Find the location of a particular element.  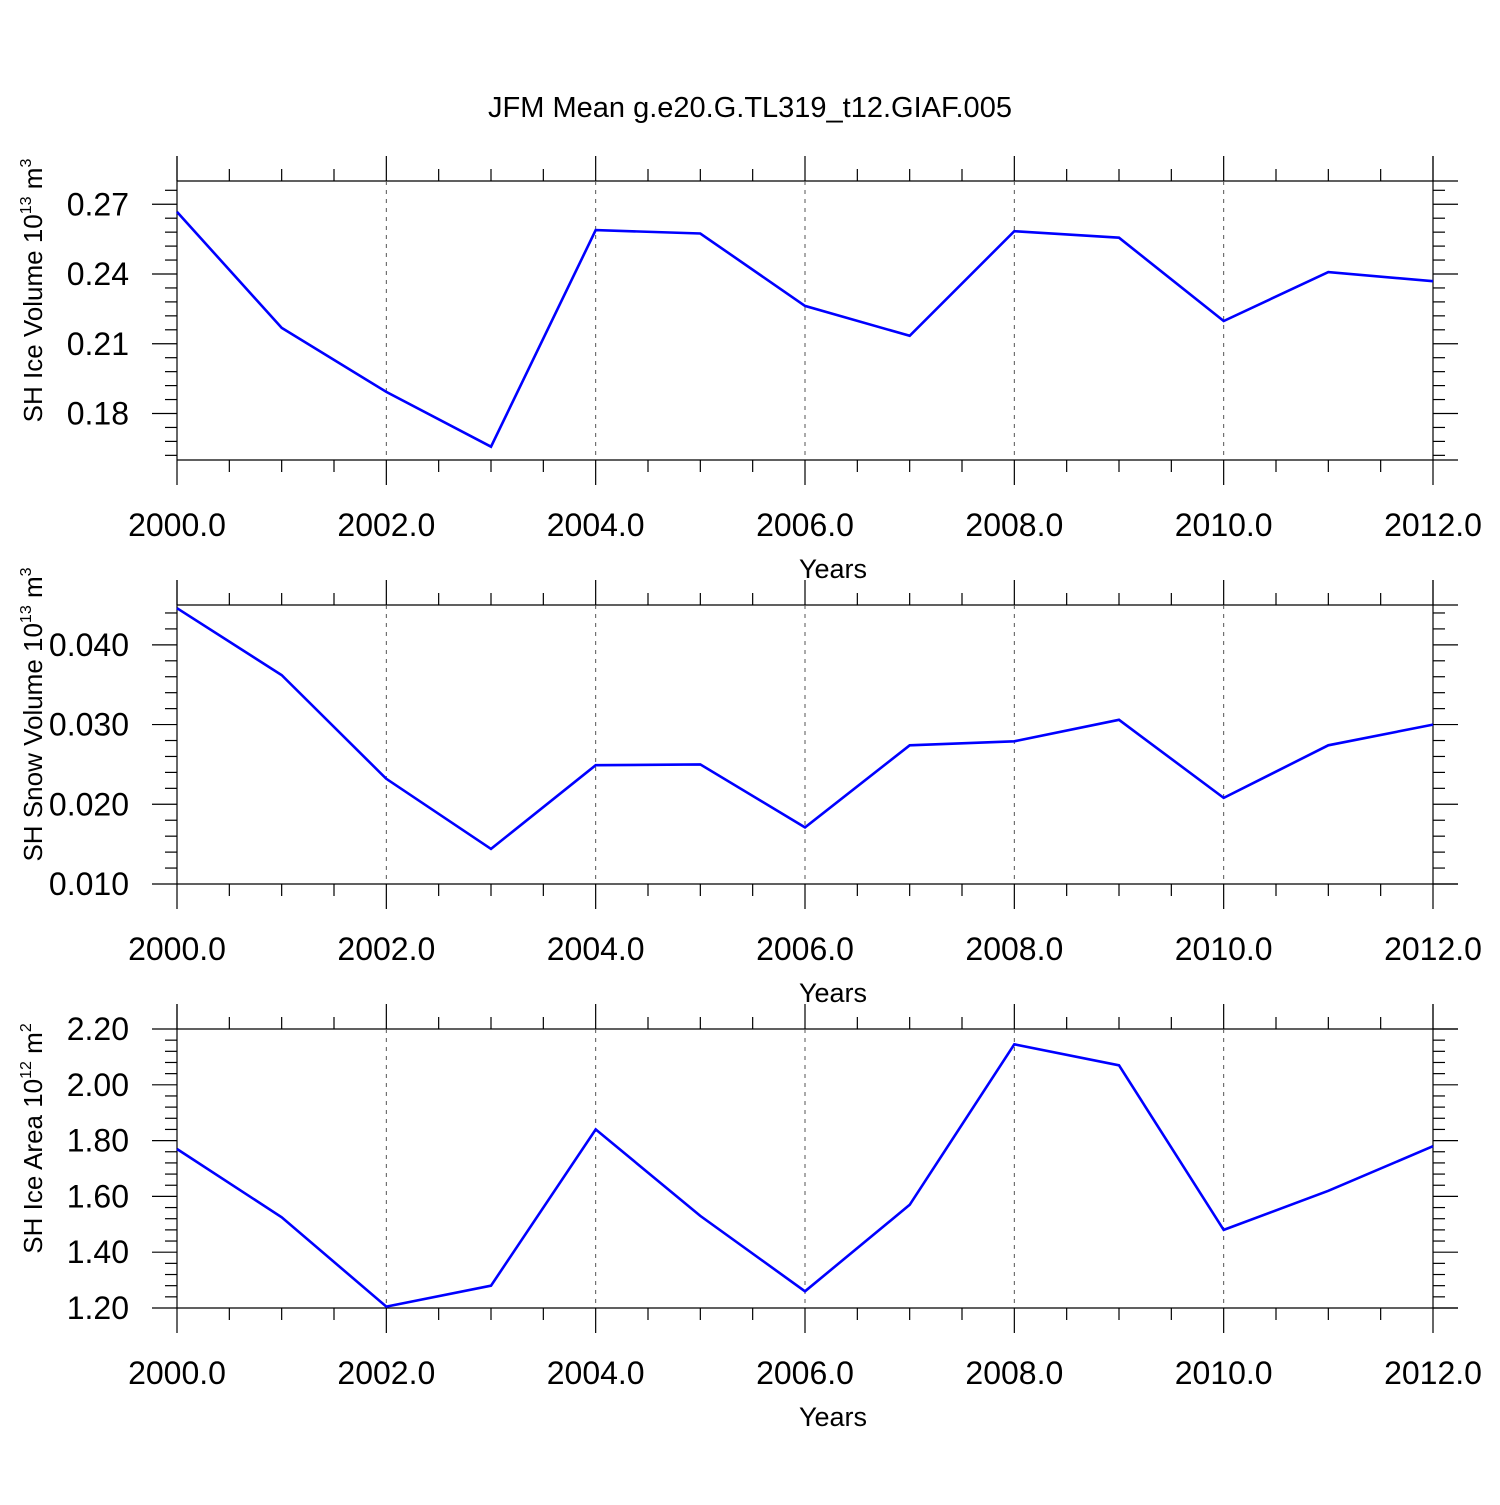

y-axis-label: SH Ice Volume 1013 m3 is located at coordinates (33, 291).